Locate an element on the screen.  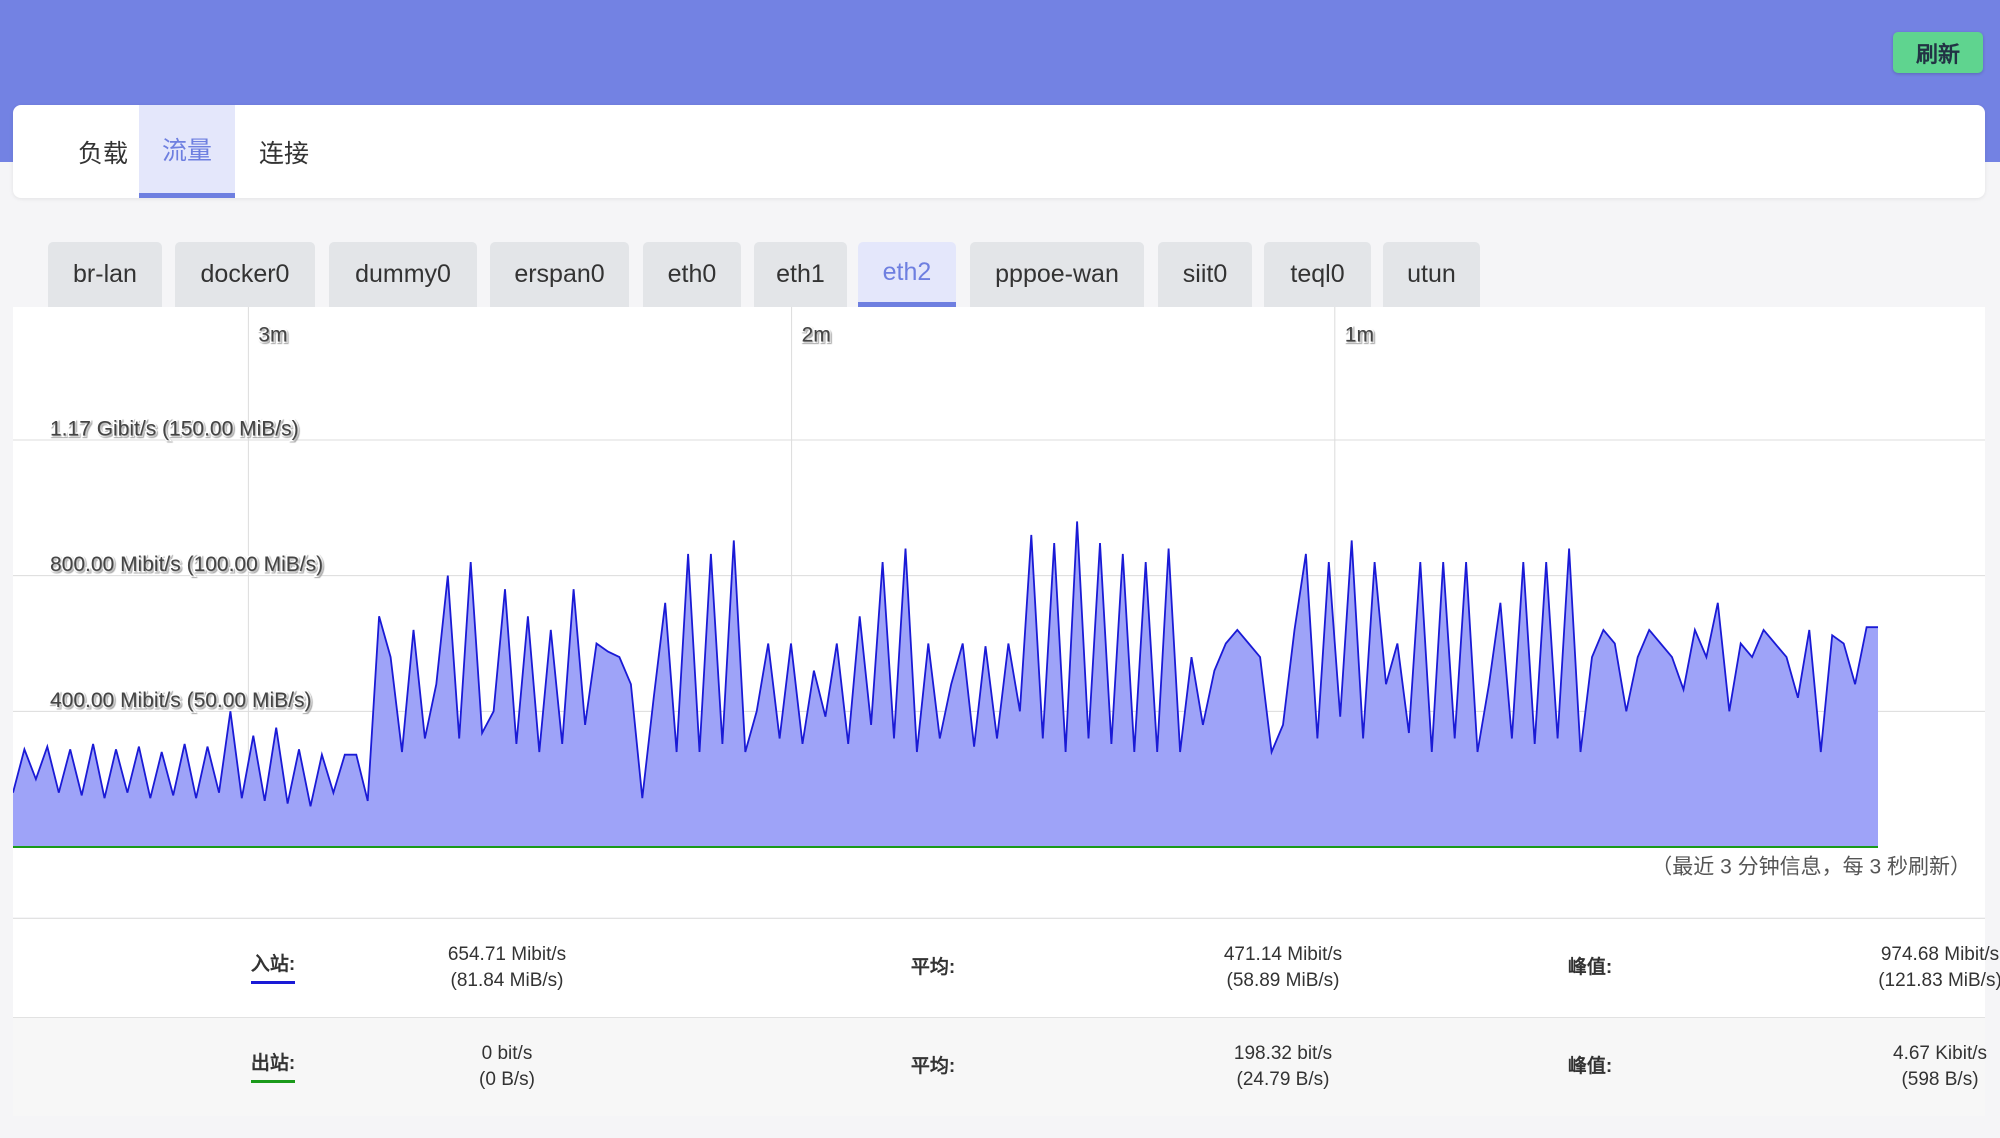
peak-value: (121.83 MiB/s) is located at coordinates (1939, 980).